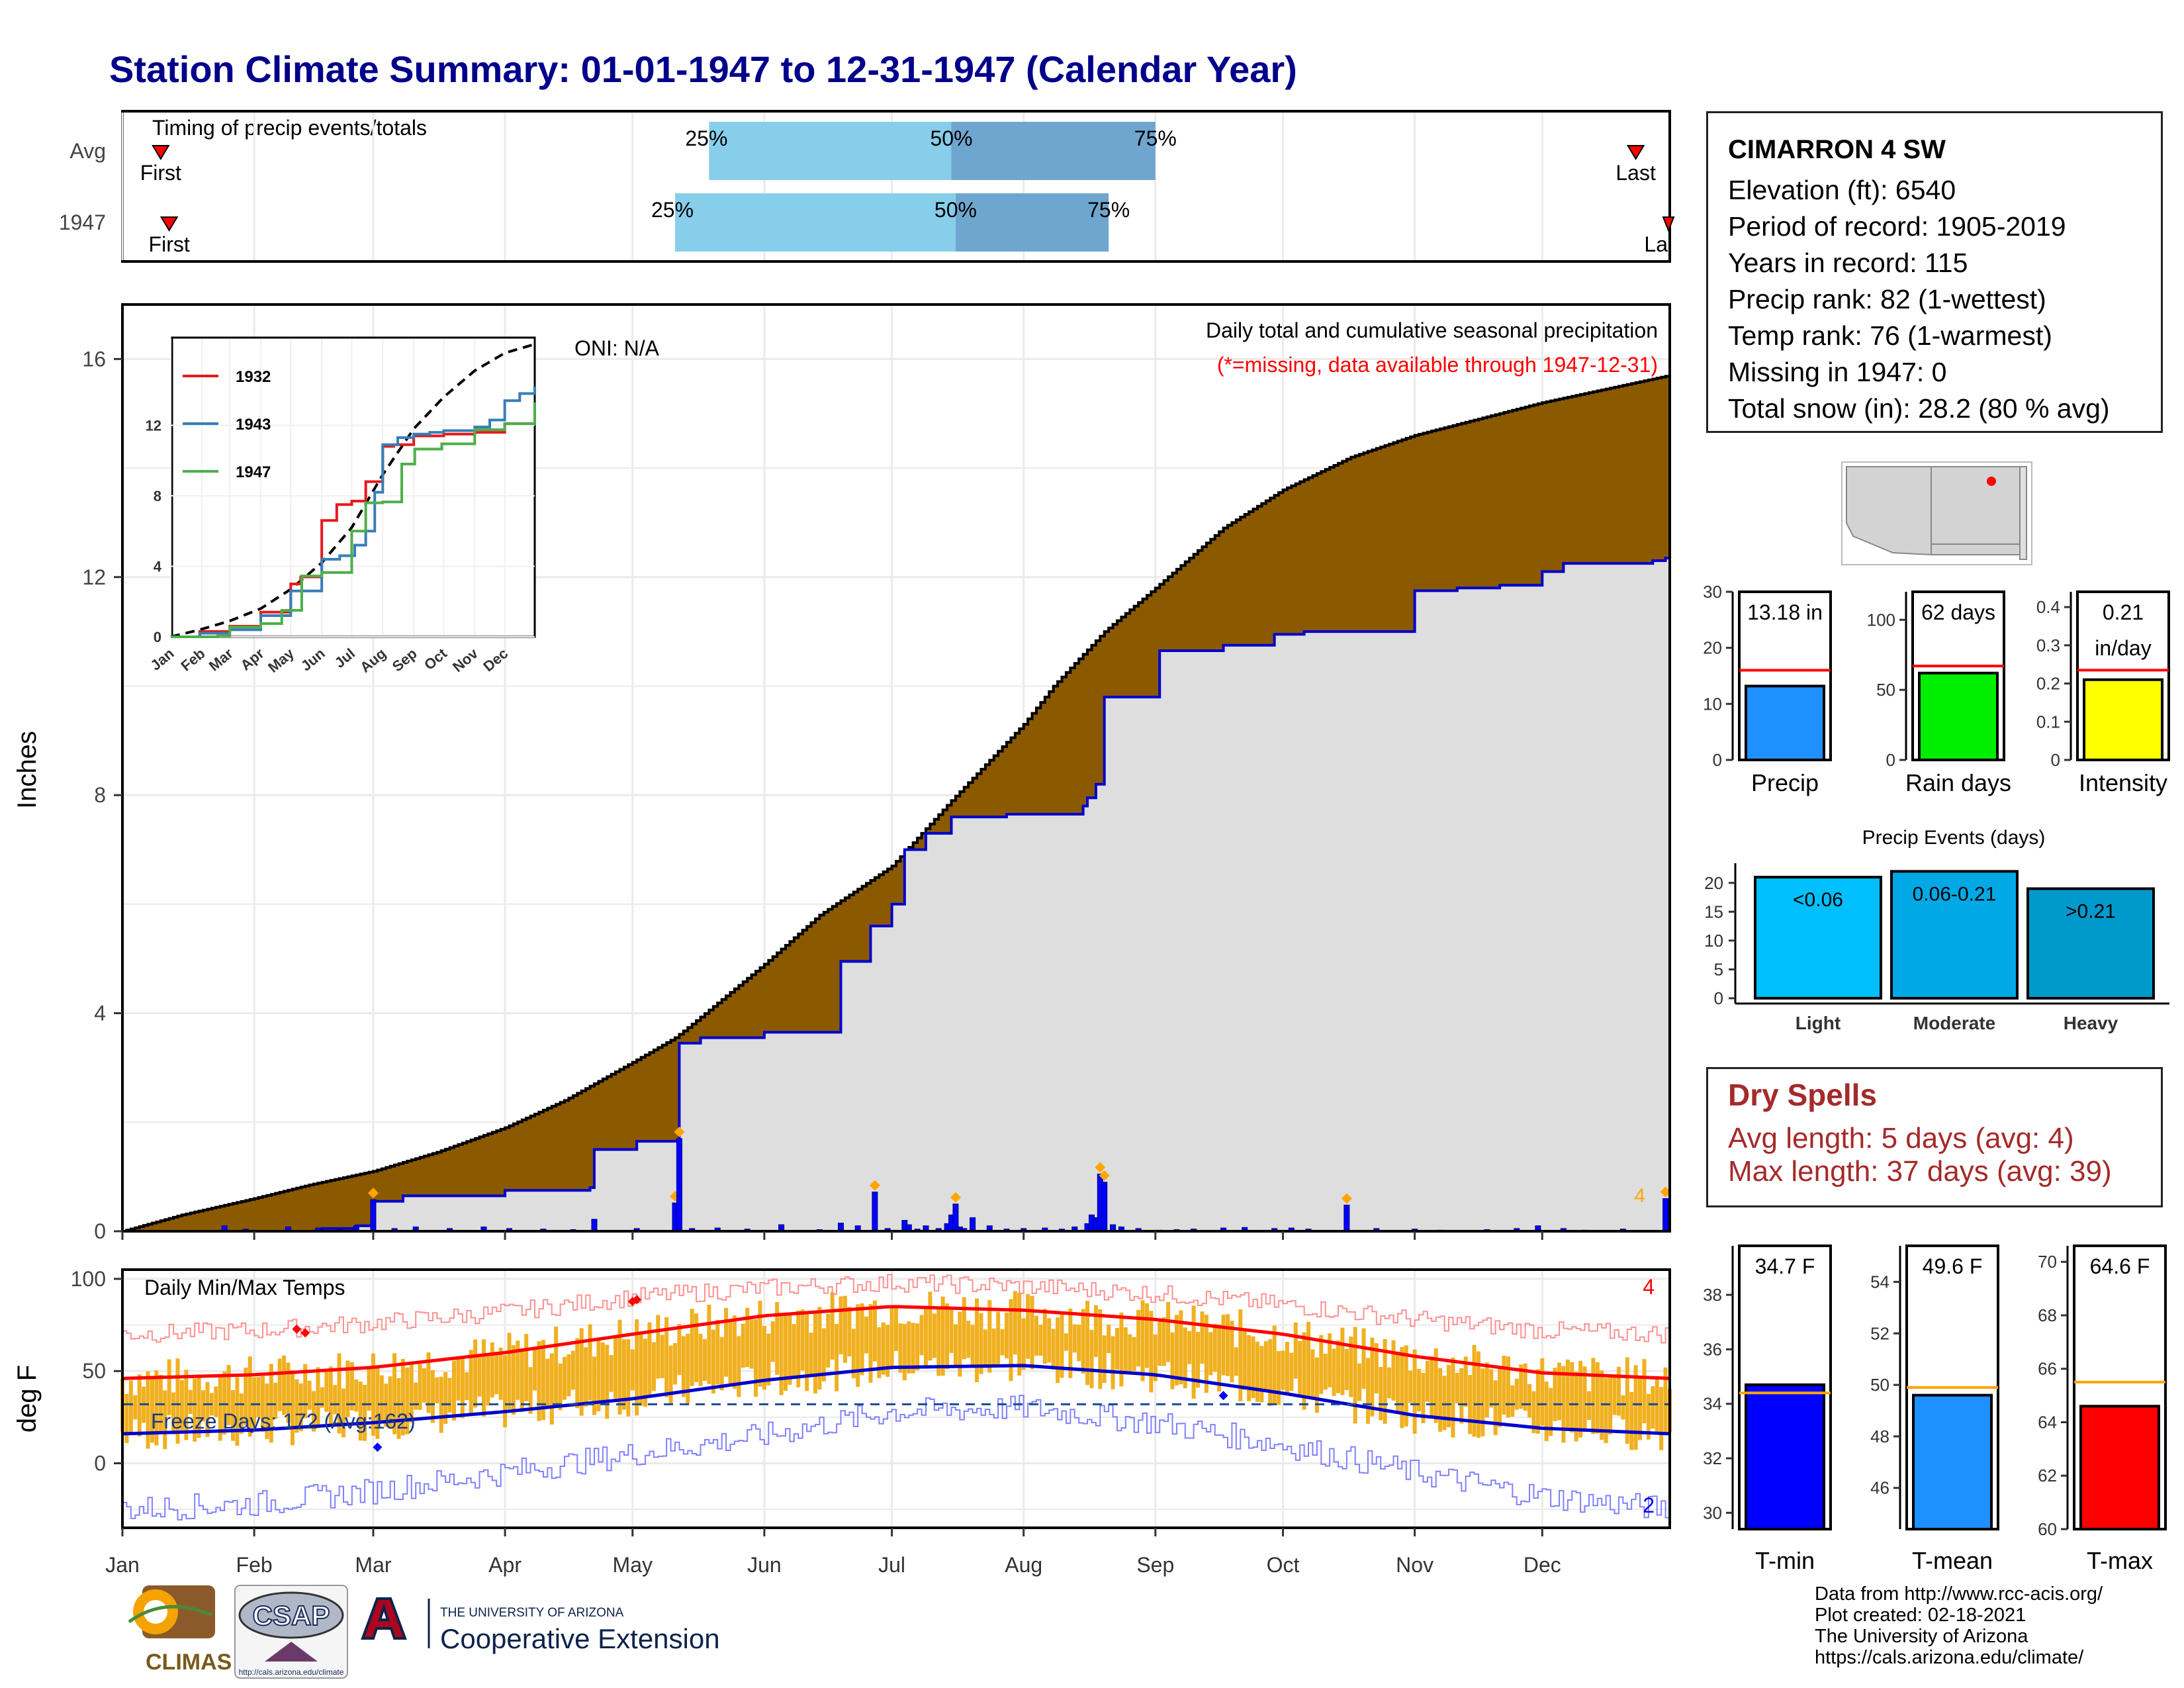 The width and height of the screenshot is (2184, 1688). I want to click on y-tick-label: 100, so click(88, 1279).